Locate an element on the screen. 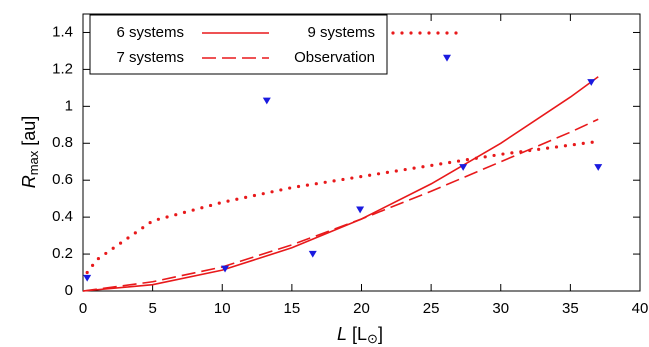  y-tick-label: 1.4 is located at coordinates (62, 31).